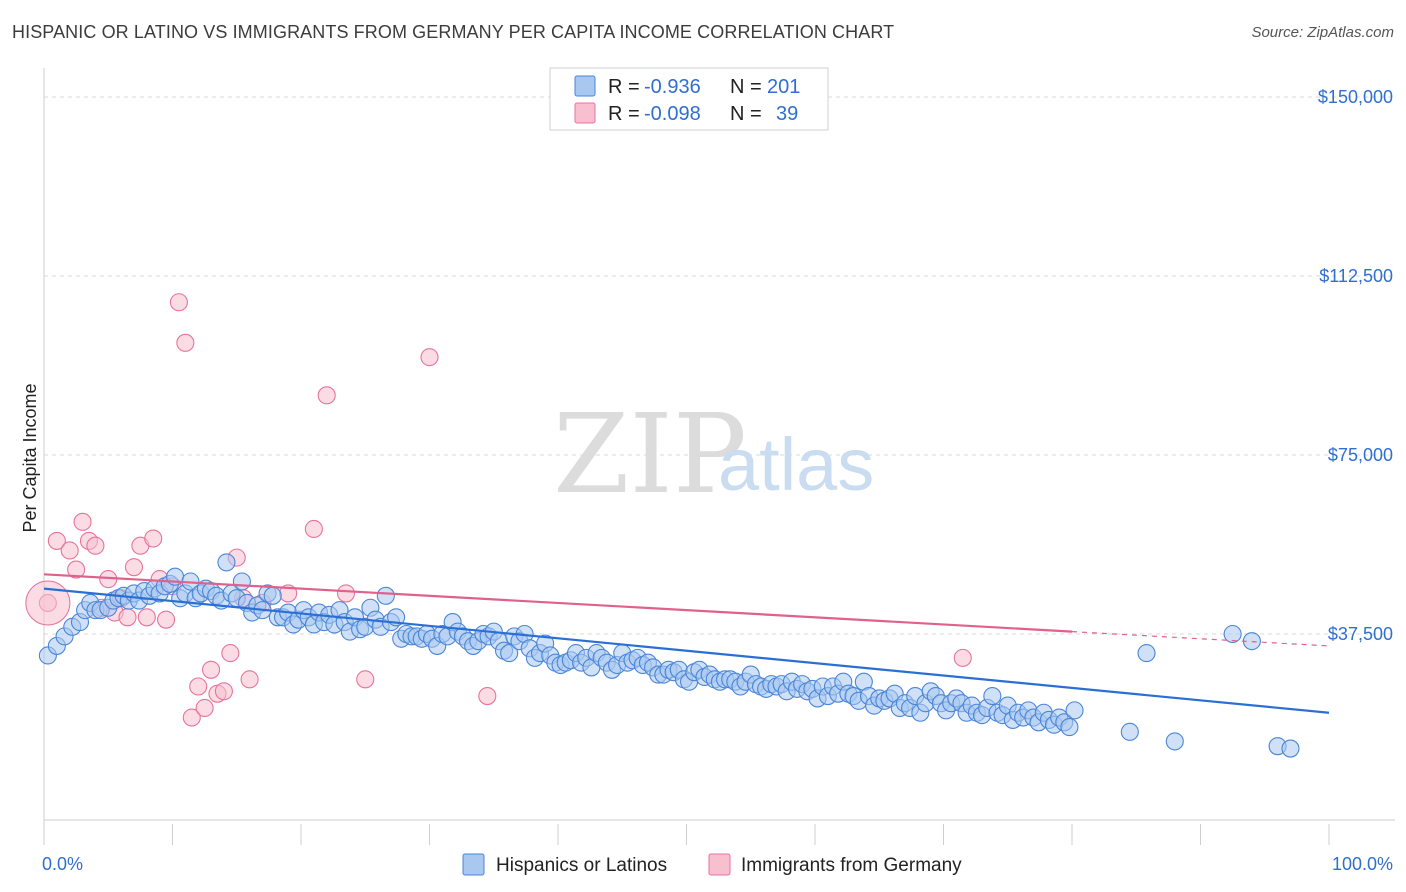 The width and height of the screenshot is (1406, 892). Describe the element at coordinates (1322, 32) in the screenshot. I see `source-label: Source: ZipAtlas.com` at that location.